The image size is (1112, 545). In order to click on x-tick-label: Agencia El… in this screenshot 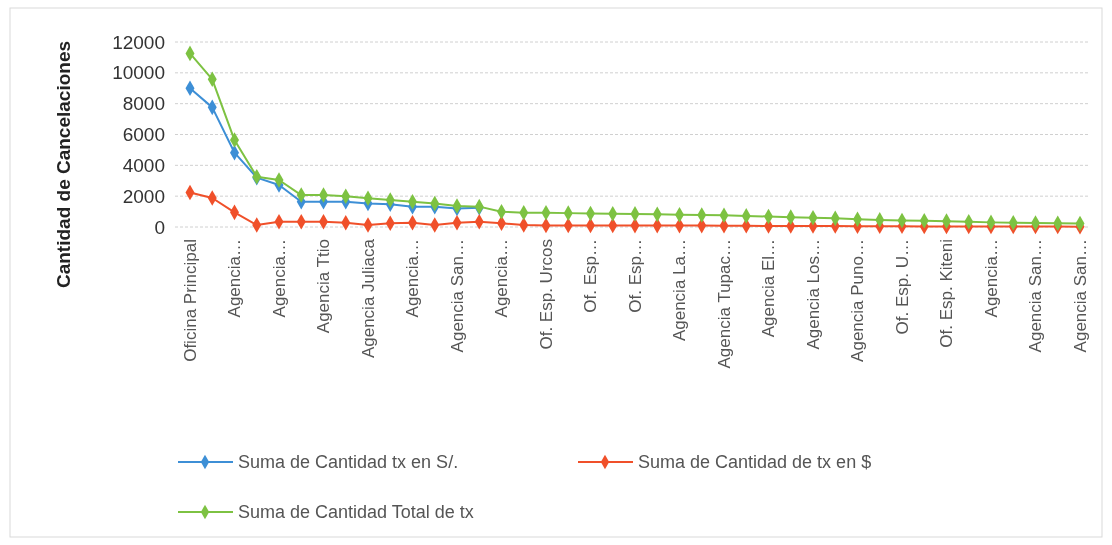, I will do `click(769, 288)`.